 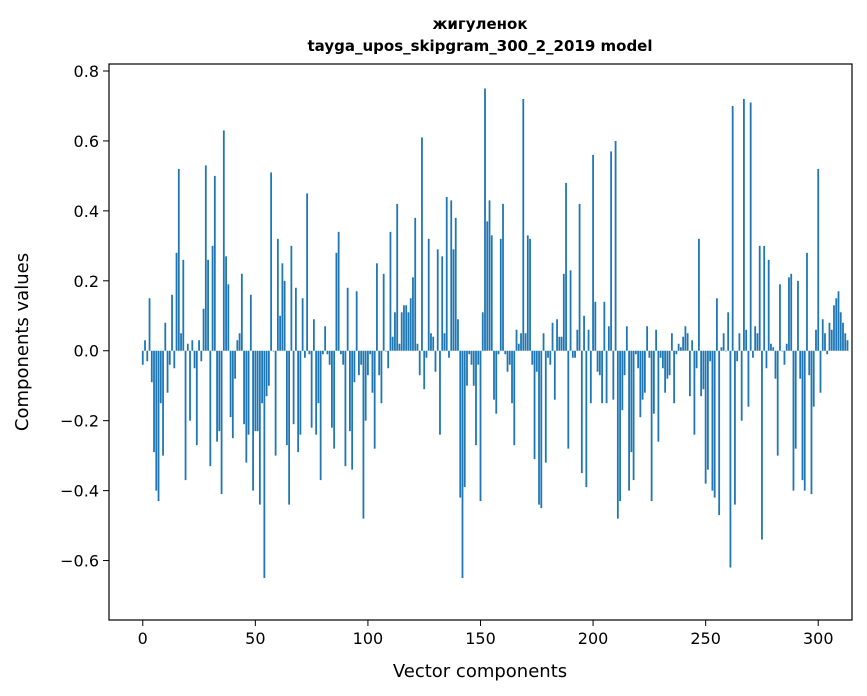 I want to click on y-tick-label: −0.4, so click(x=79, y=491).